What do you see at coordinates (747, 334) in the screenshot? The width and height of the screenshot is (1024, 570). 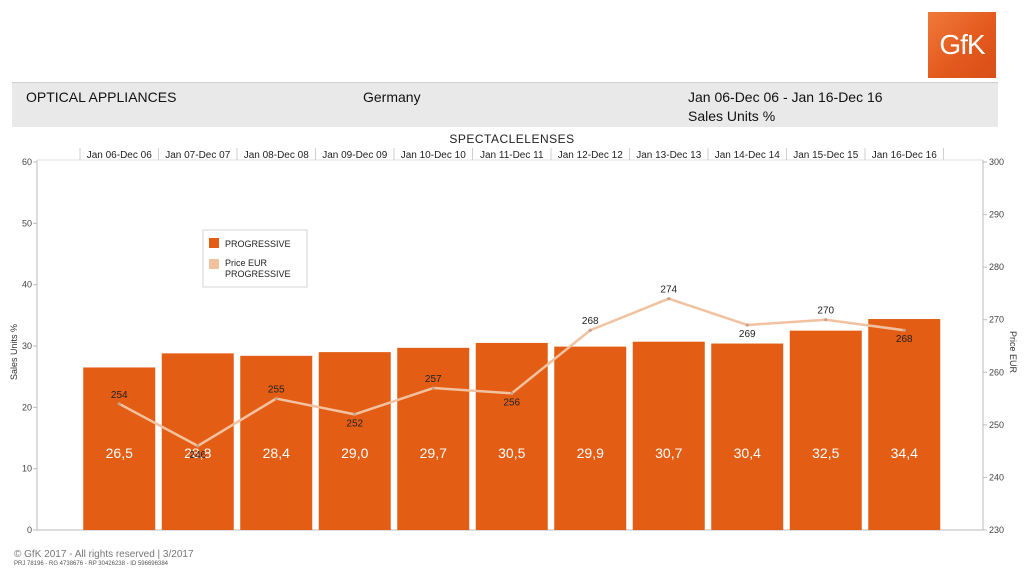 I see `price-value-label: 269` at bounding box center [747, 334].